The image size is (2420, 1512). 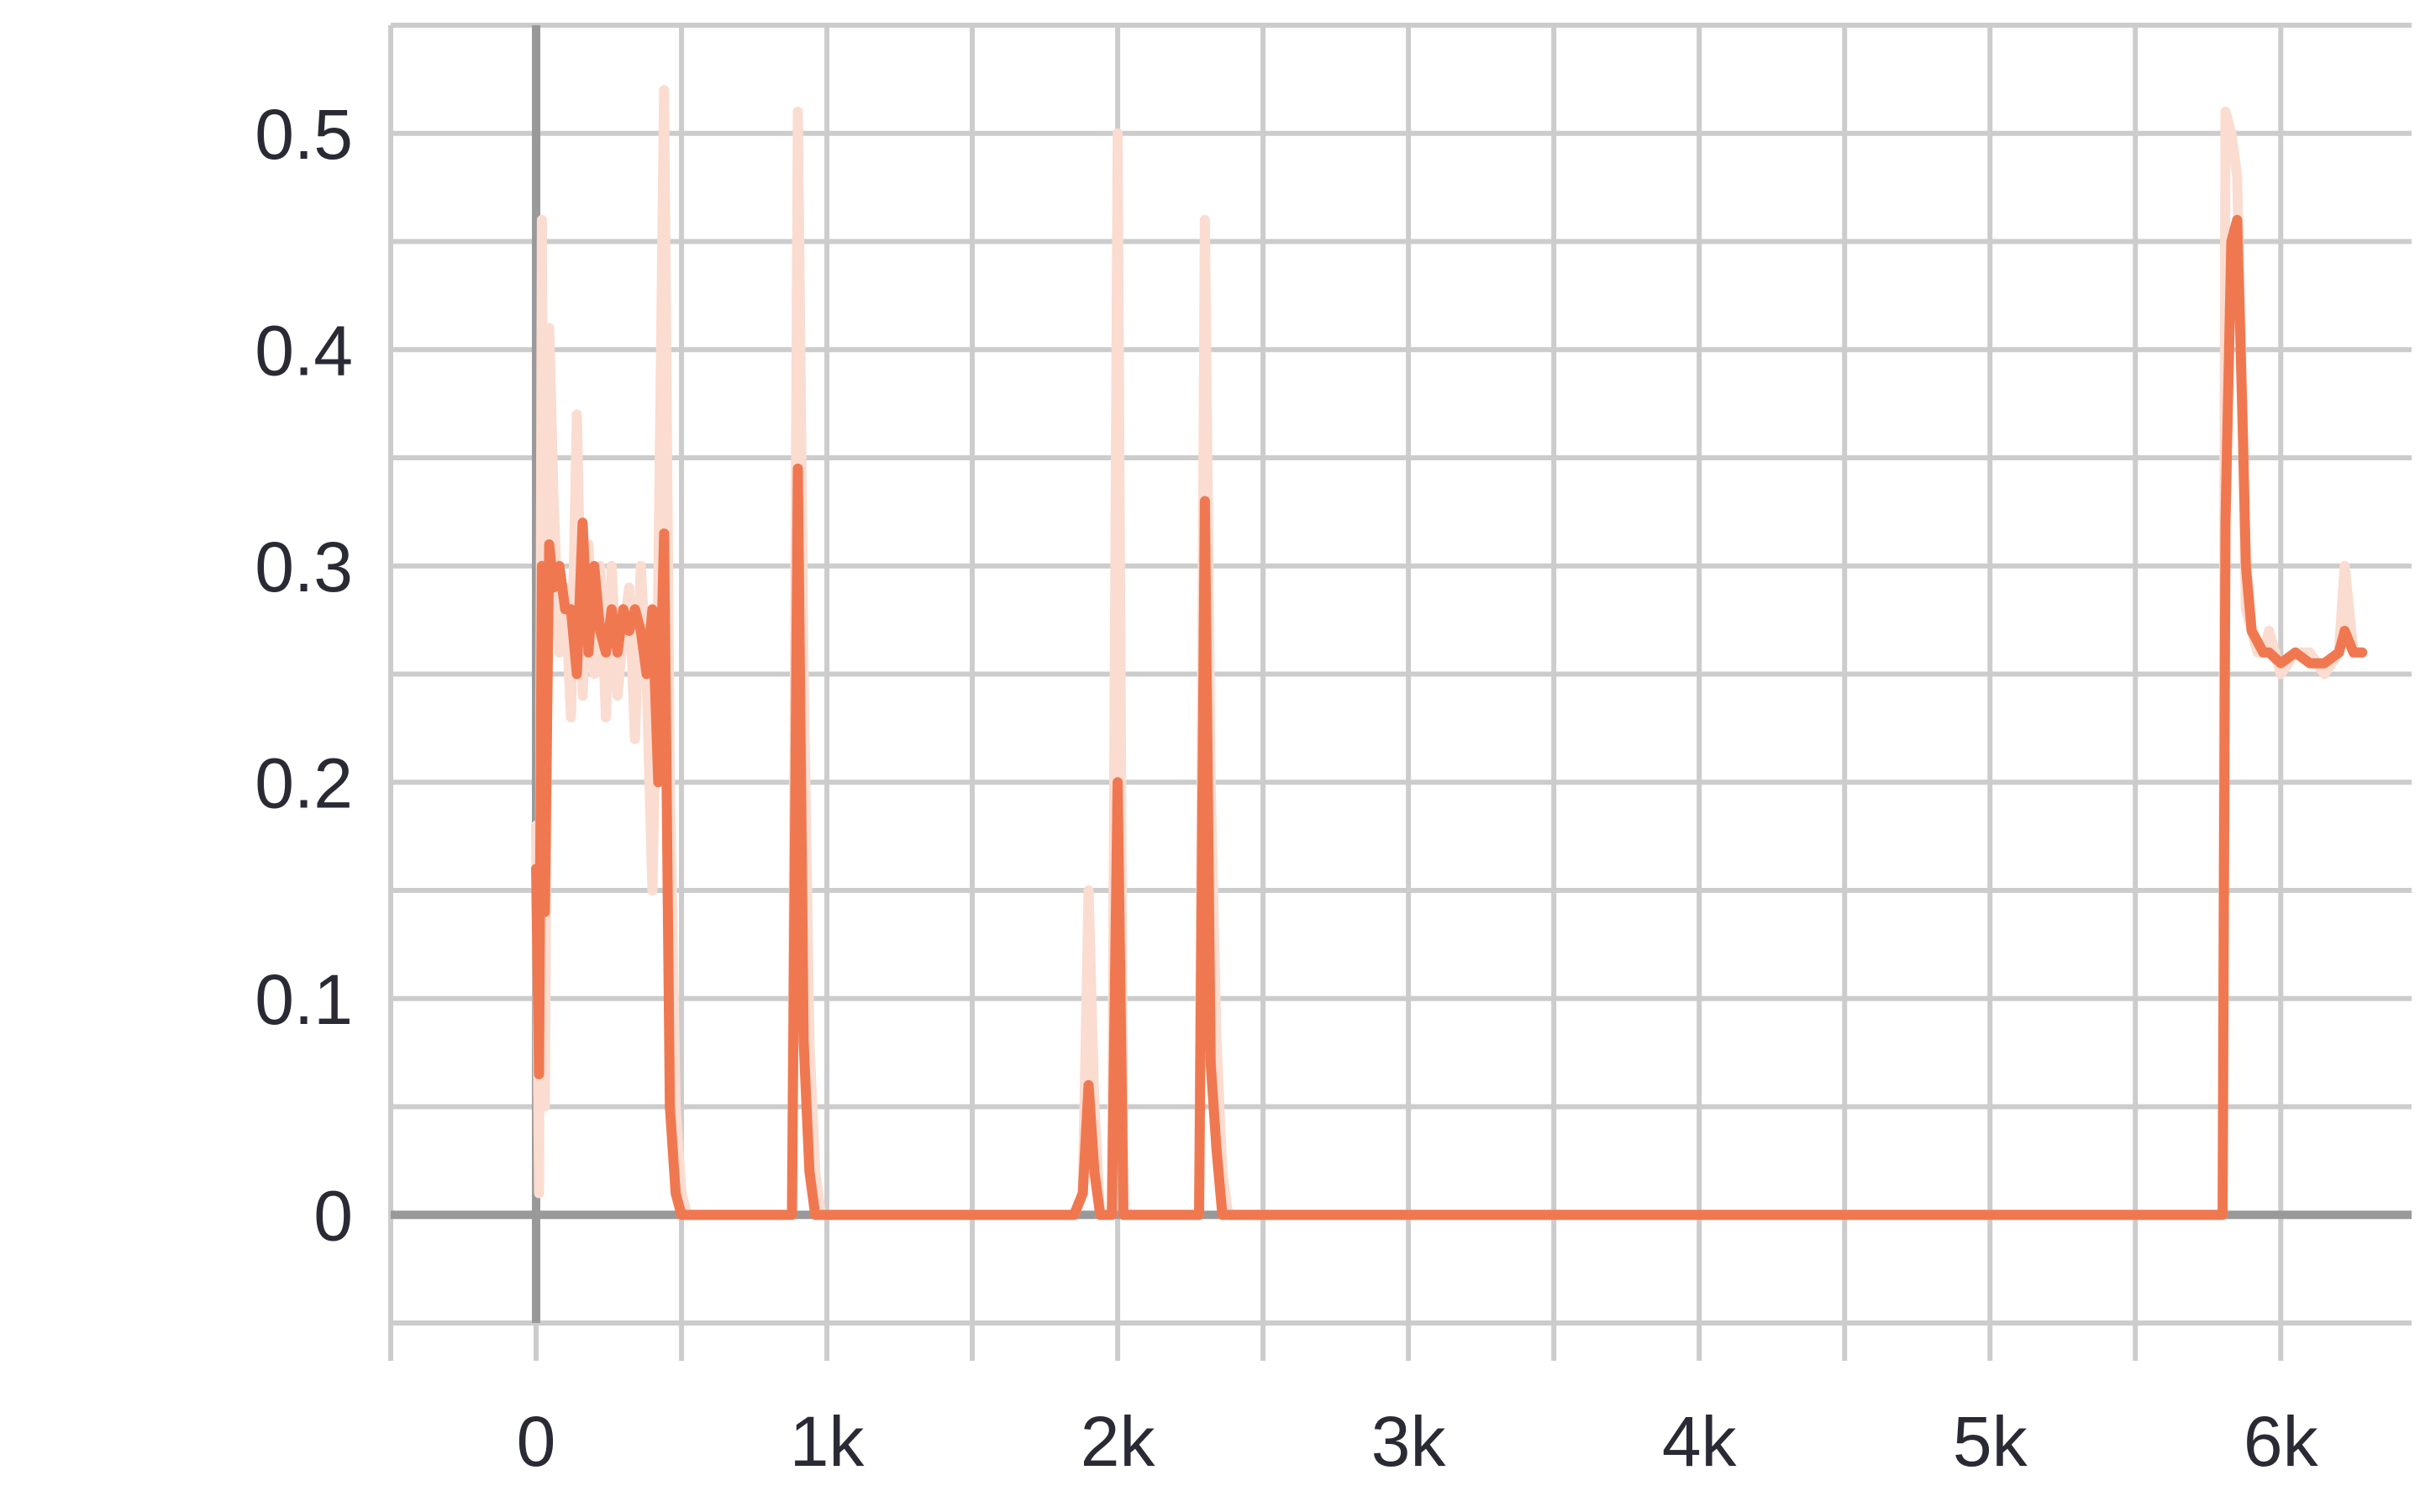 What do you see at coordinates (1118, 1441) in the screenshot?
I see `x-tick-label: 2k` at bounding box center [1118, 1441].